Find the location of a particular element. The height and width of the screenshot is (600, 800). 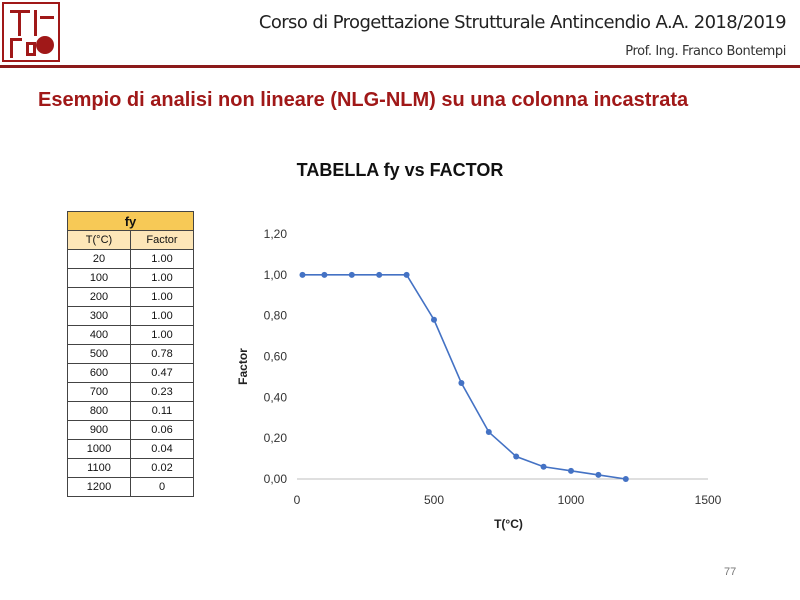

x-tick-label: 1500 is located at coordinates (708, 500).